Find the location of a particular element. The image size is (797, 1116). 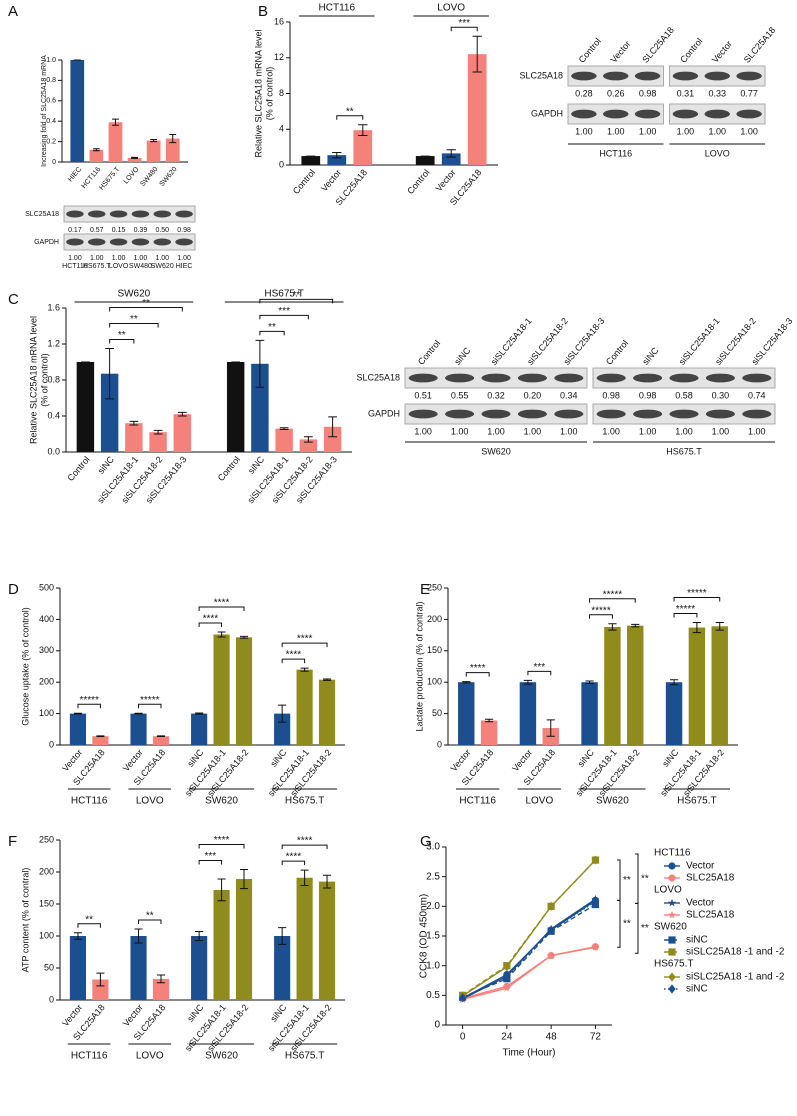

blot-image is located at coordinates (129, 214).